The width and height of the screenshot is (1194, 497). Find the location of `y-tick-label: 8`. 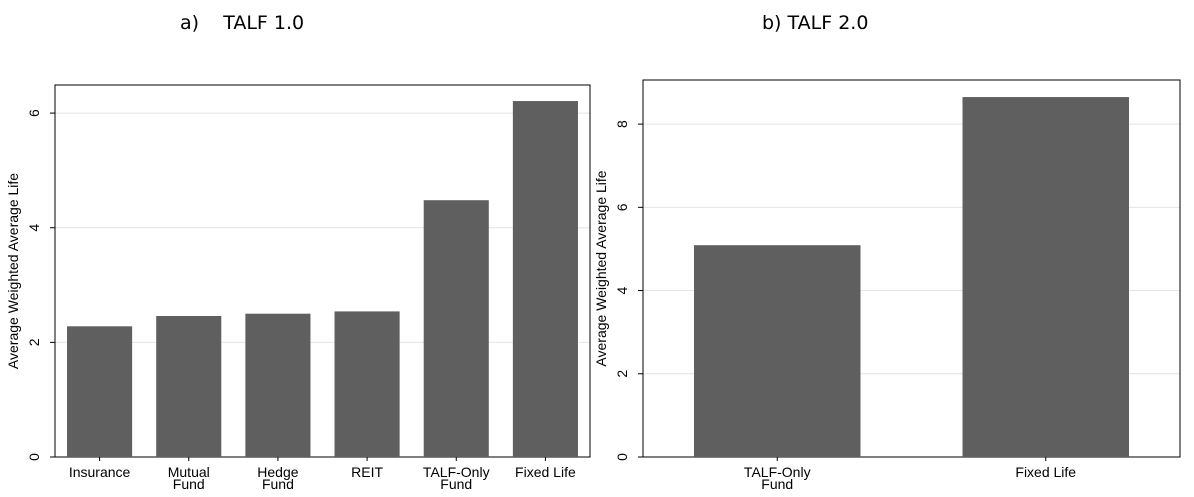

y-tick-label: 8 is located at coordinates (622, 124).